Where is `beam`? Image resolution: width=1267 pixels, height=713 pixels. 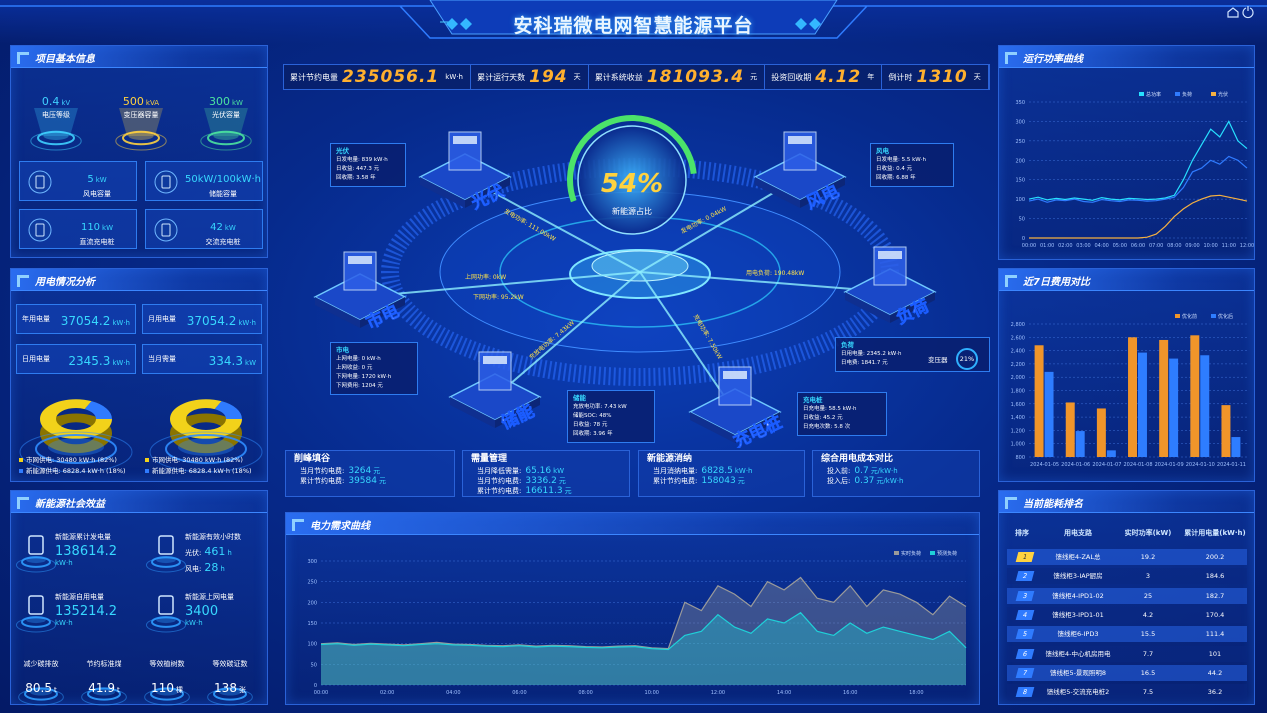 beam is located at coordinates (141, 122).